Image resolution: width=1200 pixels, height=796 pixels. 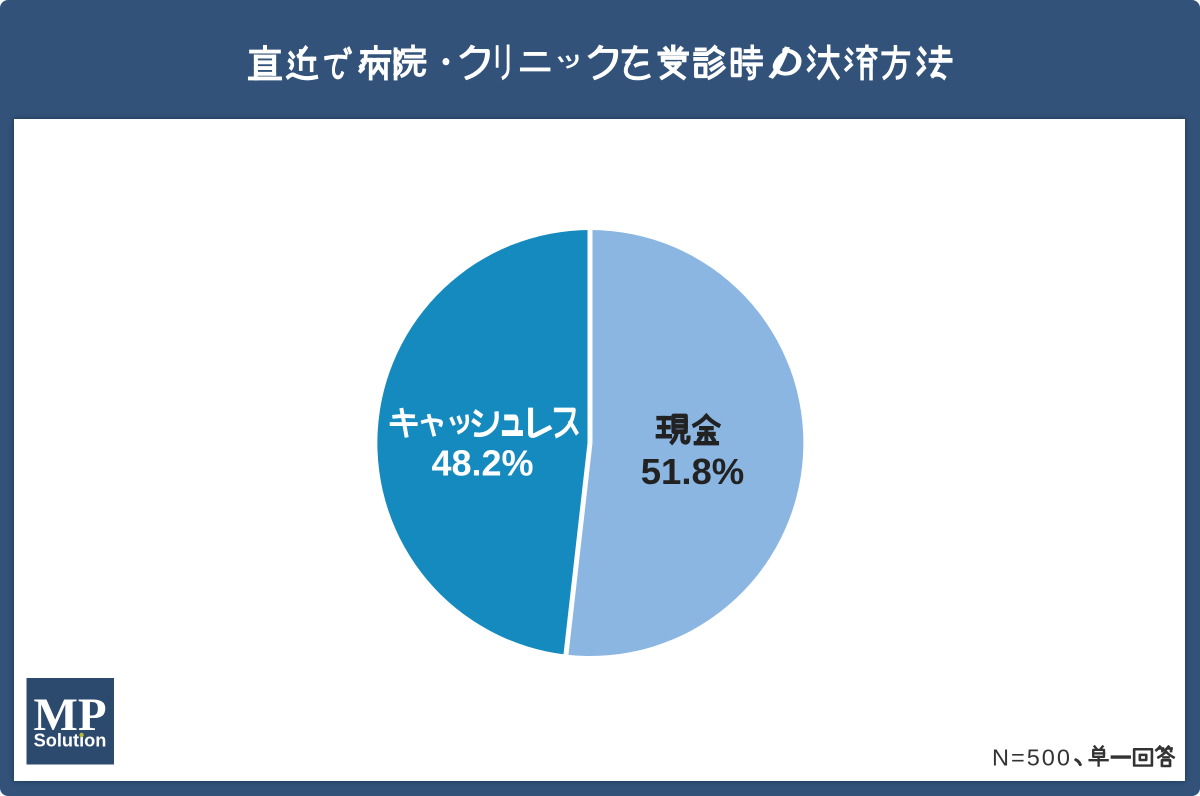 I want to click on svg-text: Solution, so click(x=70, y=741).